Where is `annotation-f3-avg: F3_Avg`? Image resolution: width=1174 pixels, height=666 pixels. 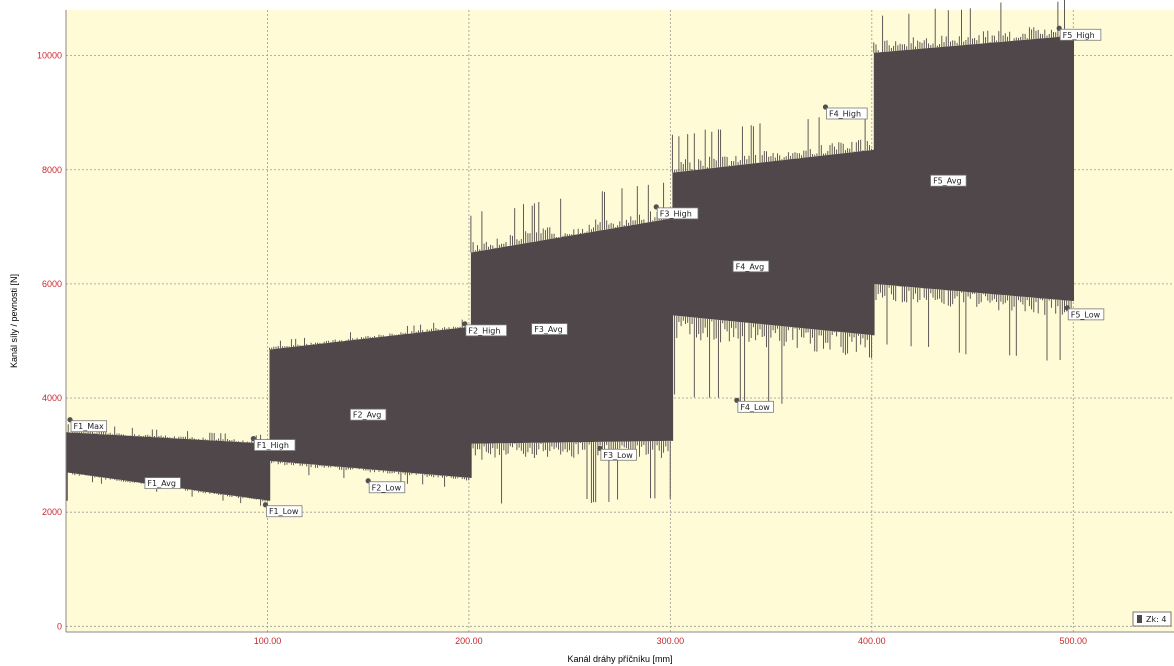 annotation-f3-avg: F3_Avg is located at coordinates (549, 329).